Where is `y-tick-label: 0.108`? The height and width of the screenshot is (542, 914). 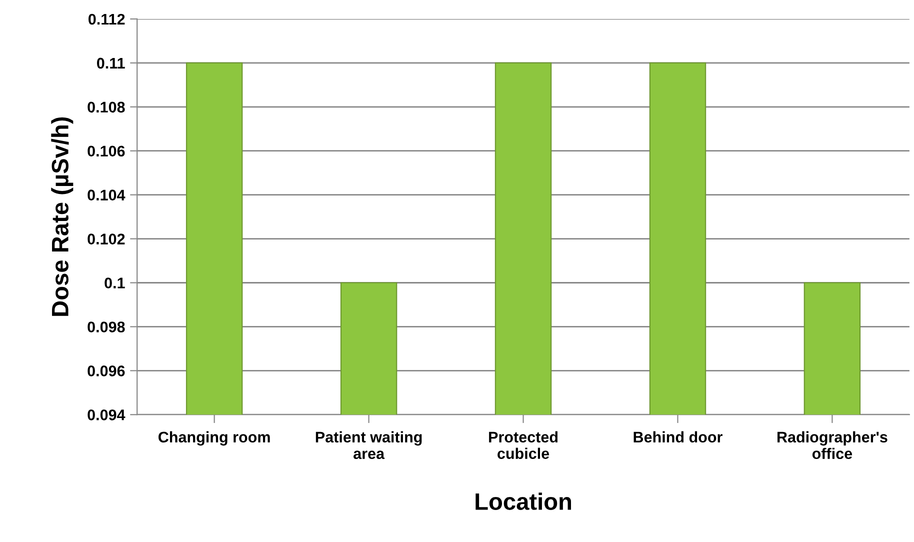 y-tick-label: 0.108 is located at coordinates (106, 107).